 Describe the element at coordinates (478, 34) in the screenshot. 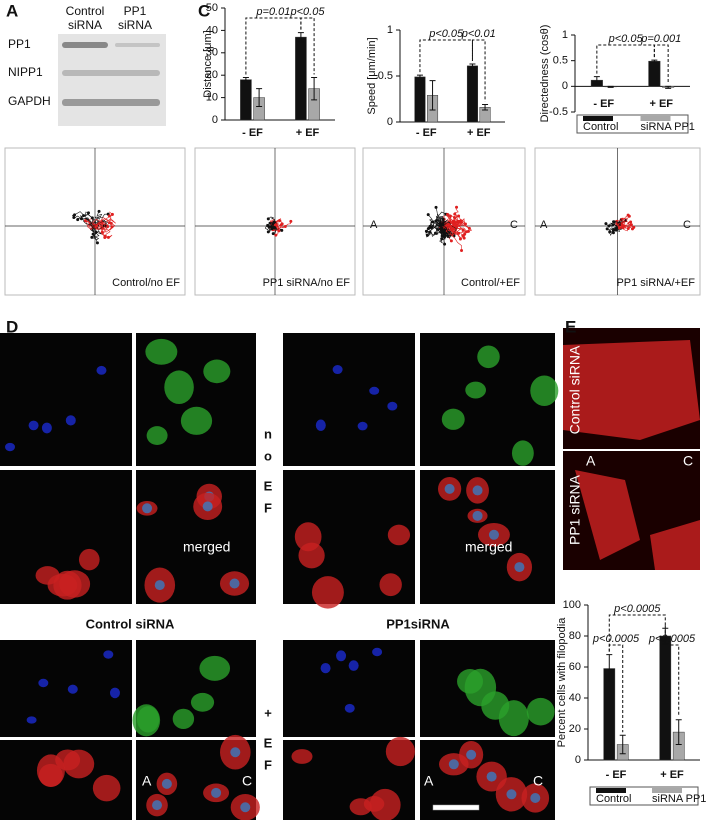

I see `p-value: p<0.01` at that location.